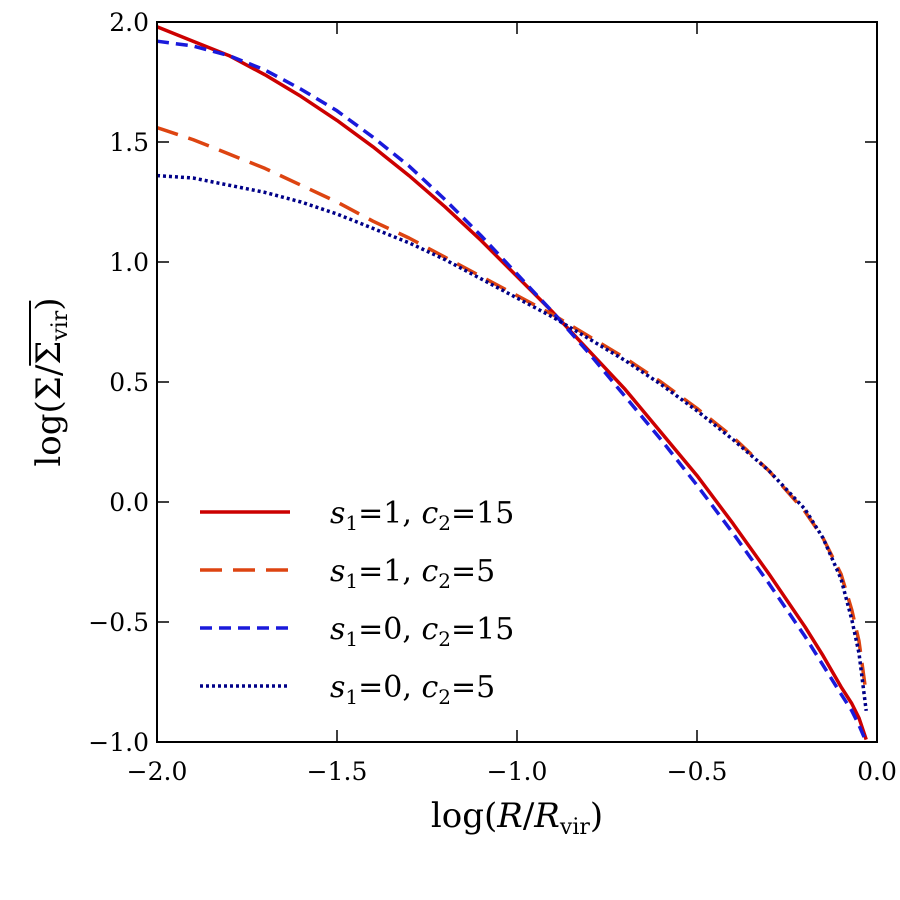 Image resolution: width=900 pixels, height=900 pixels. I want to click on y-axis-title-group: log(Σ/Σvir), so click(51, 382).